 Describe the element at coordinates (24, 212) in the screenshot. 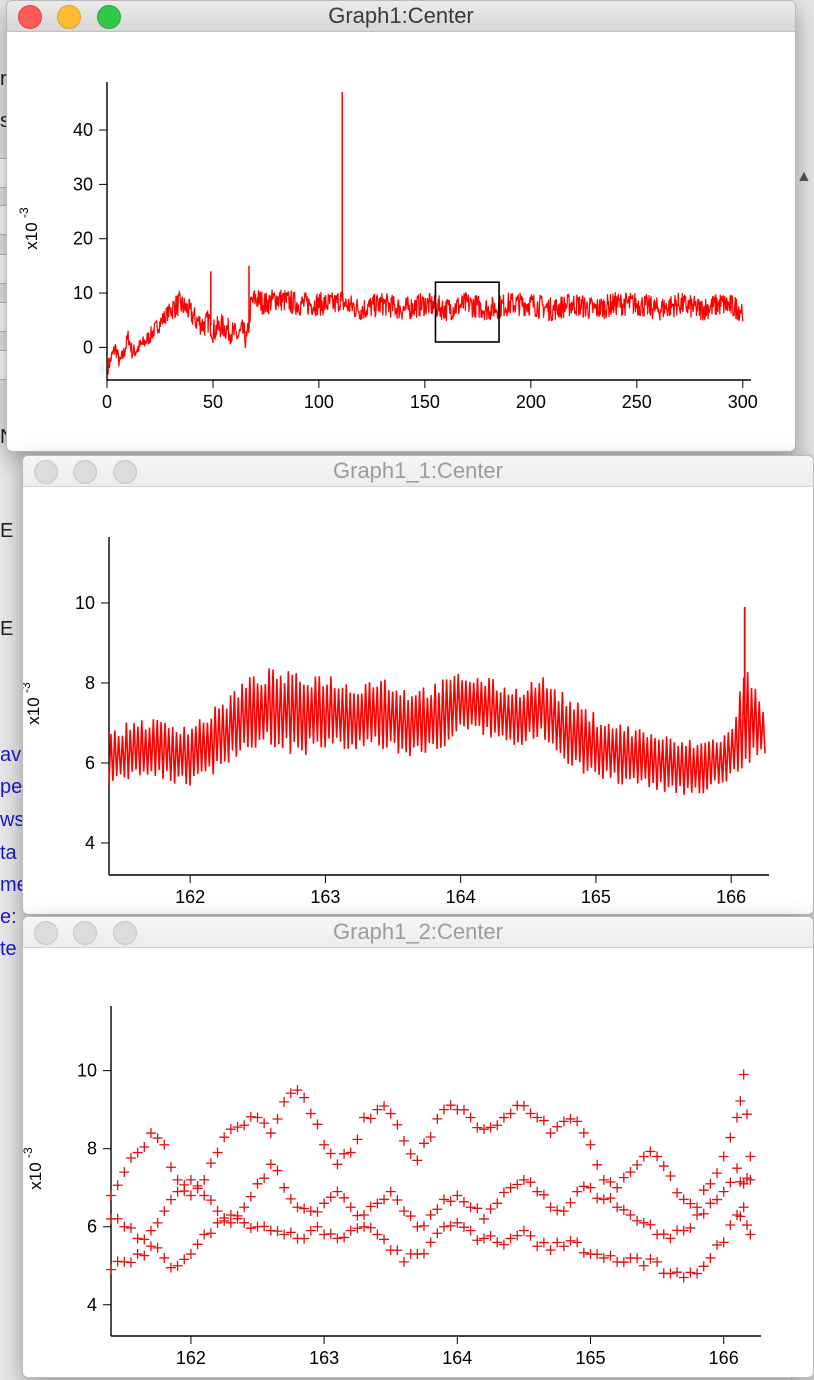

I see `y-axis-label-exponent: -3` at that location.